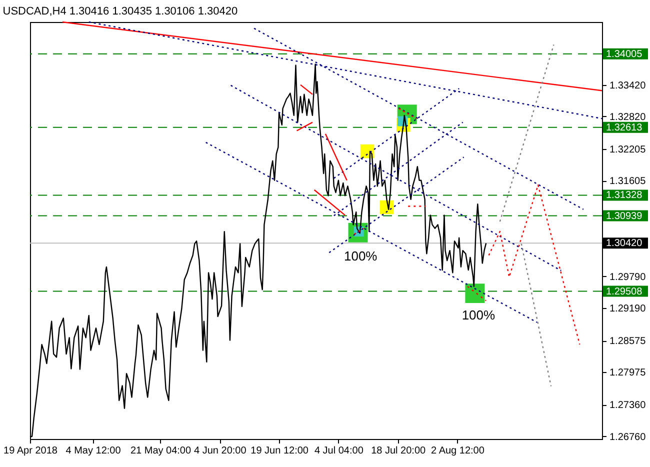 The image size is (650, 467). What do you see at coordinates (628, 437) in the screenshot?
I see `y-tick-label: 1.26760` at bounding box center [628, 437].